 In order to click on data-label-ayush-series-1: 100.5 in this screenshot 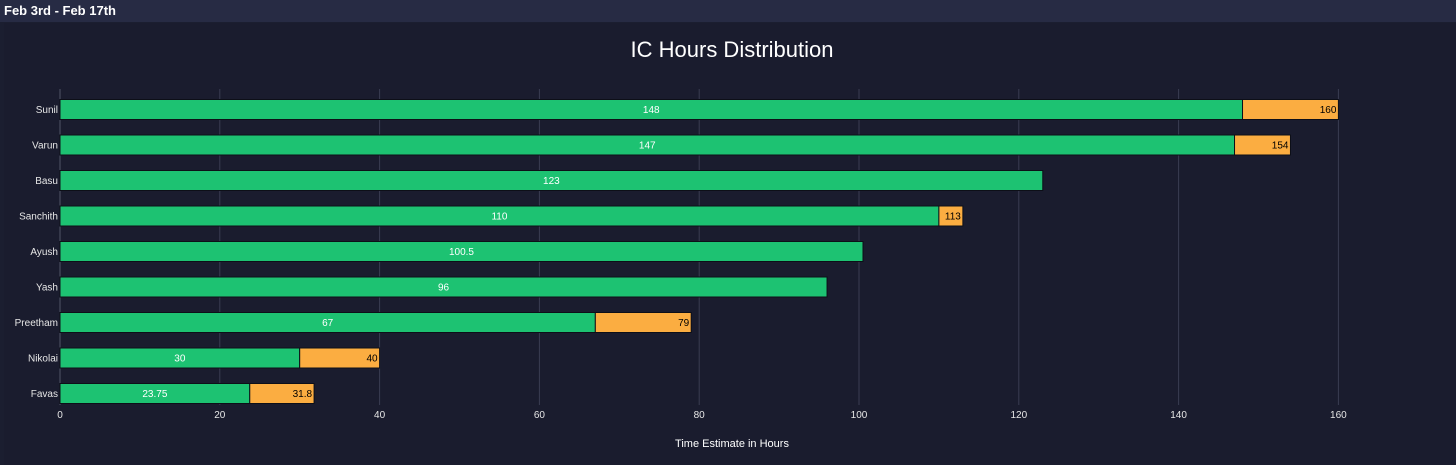, I will do `click(461, 252)`.